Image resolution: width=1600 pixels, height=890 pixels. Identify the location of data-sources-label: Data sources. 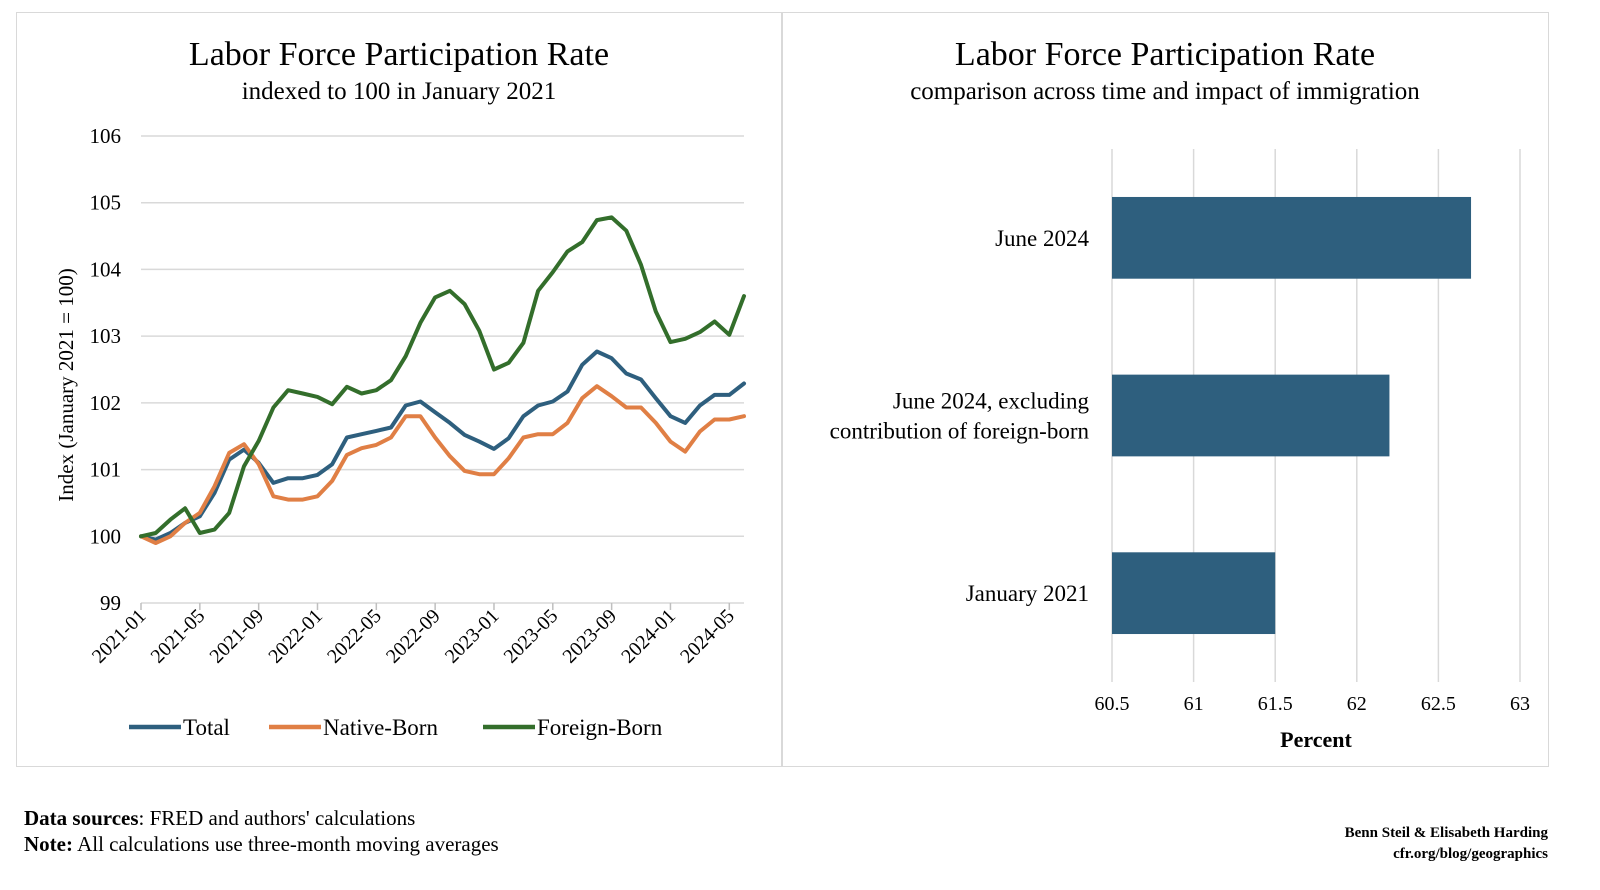
(81, 818).